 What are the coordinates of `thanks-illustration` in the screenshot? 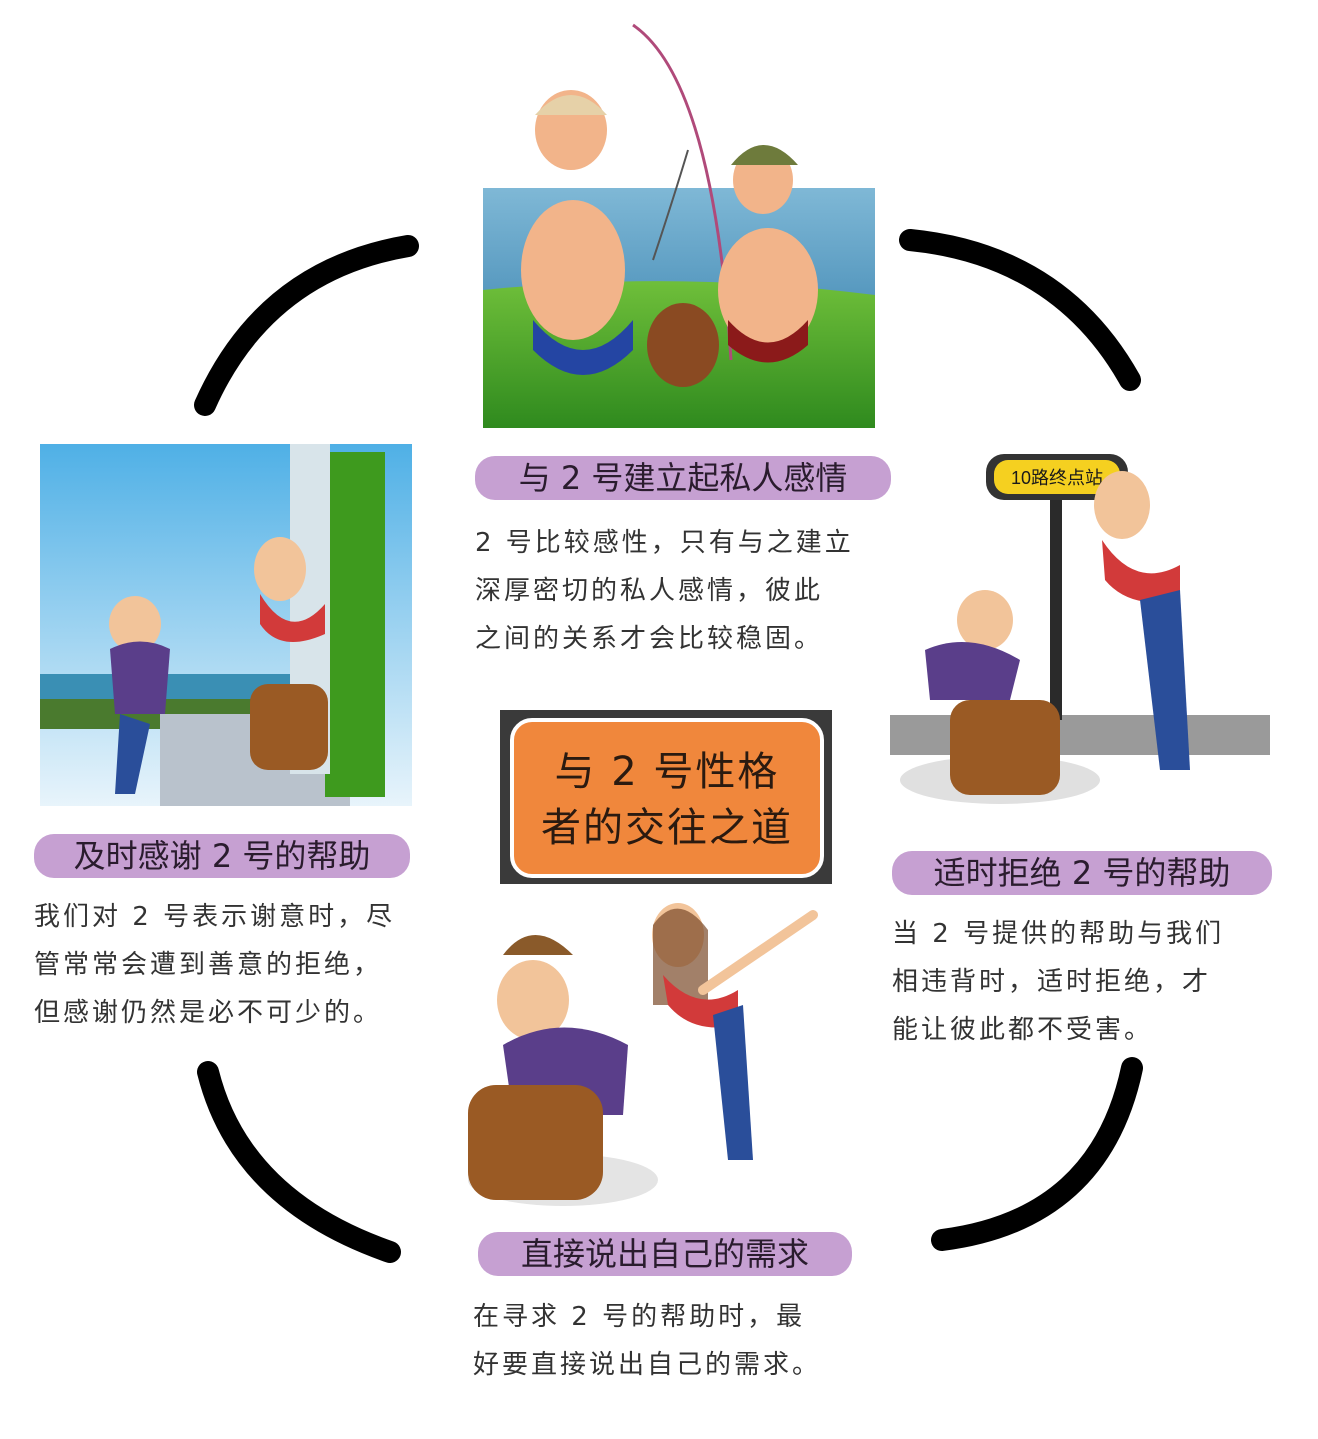 It's located at (226, 625).